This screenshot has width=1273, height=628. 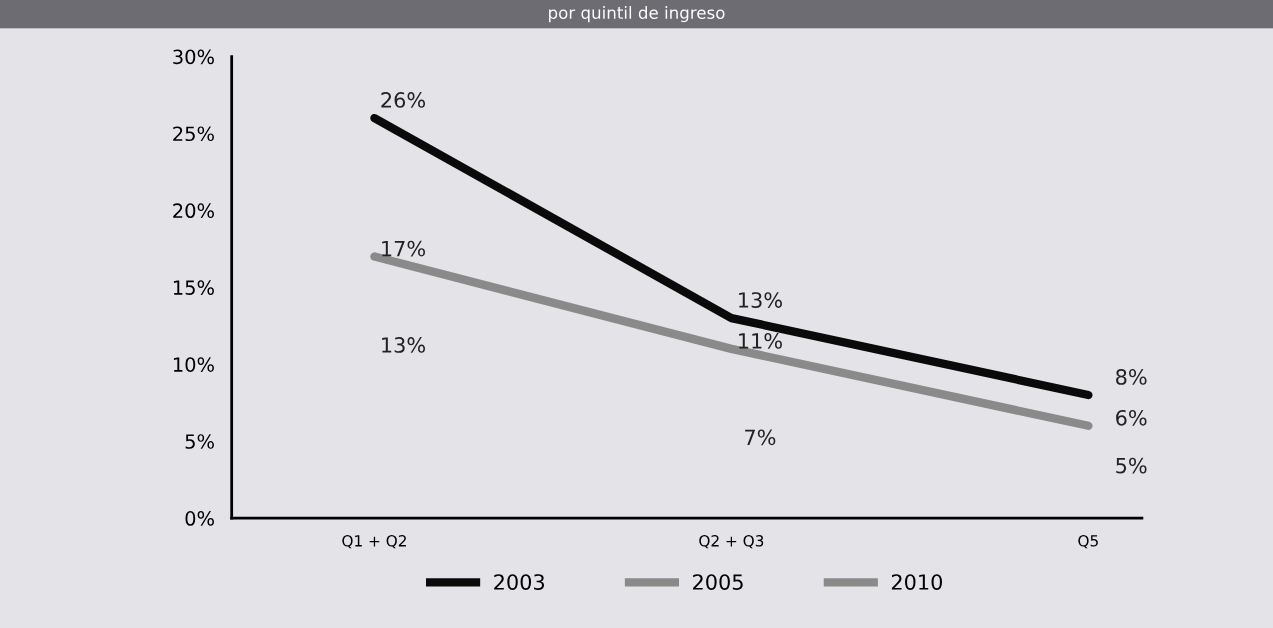 What do you see at coordinates (199, 441) in the screenshot?
I see `y-tick-label: 5%` at bounding box center [199, 441].